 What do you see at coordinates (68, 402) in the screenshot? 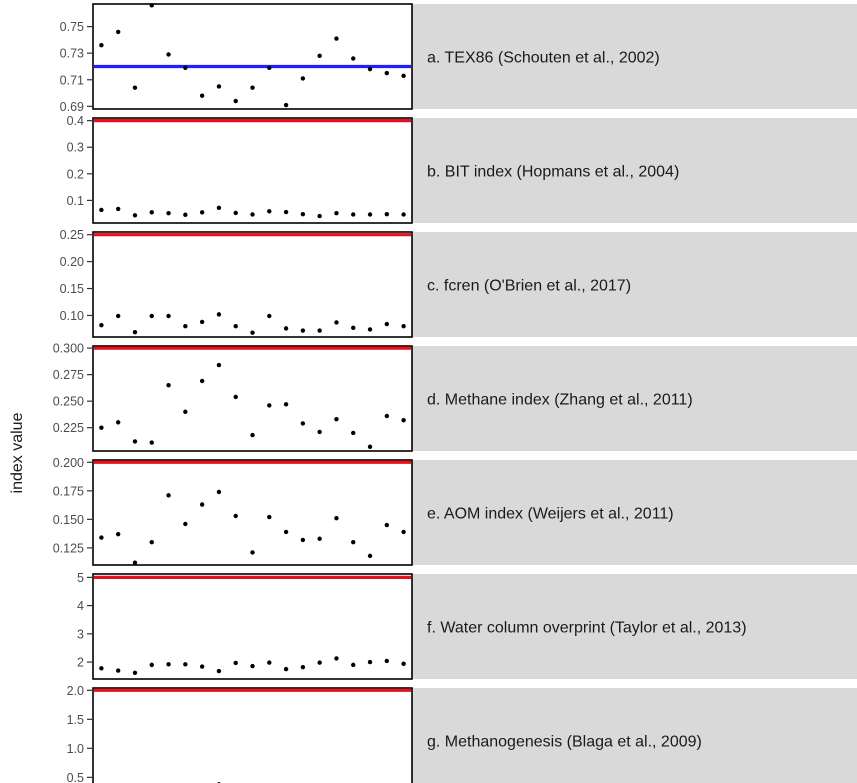
I see `y-tick-label: 0.250` at bounding box center [68, 402].